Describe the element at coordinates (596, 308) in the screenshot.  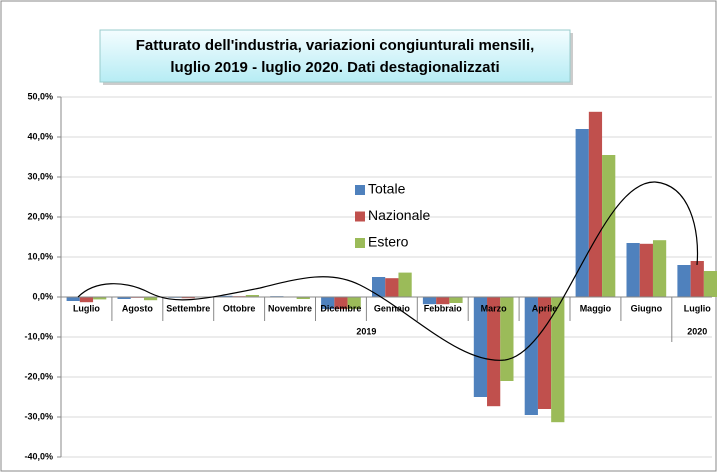
I see `x-tick-label: Maggio` at that location.